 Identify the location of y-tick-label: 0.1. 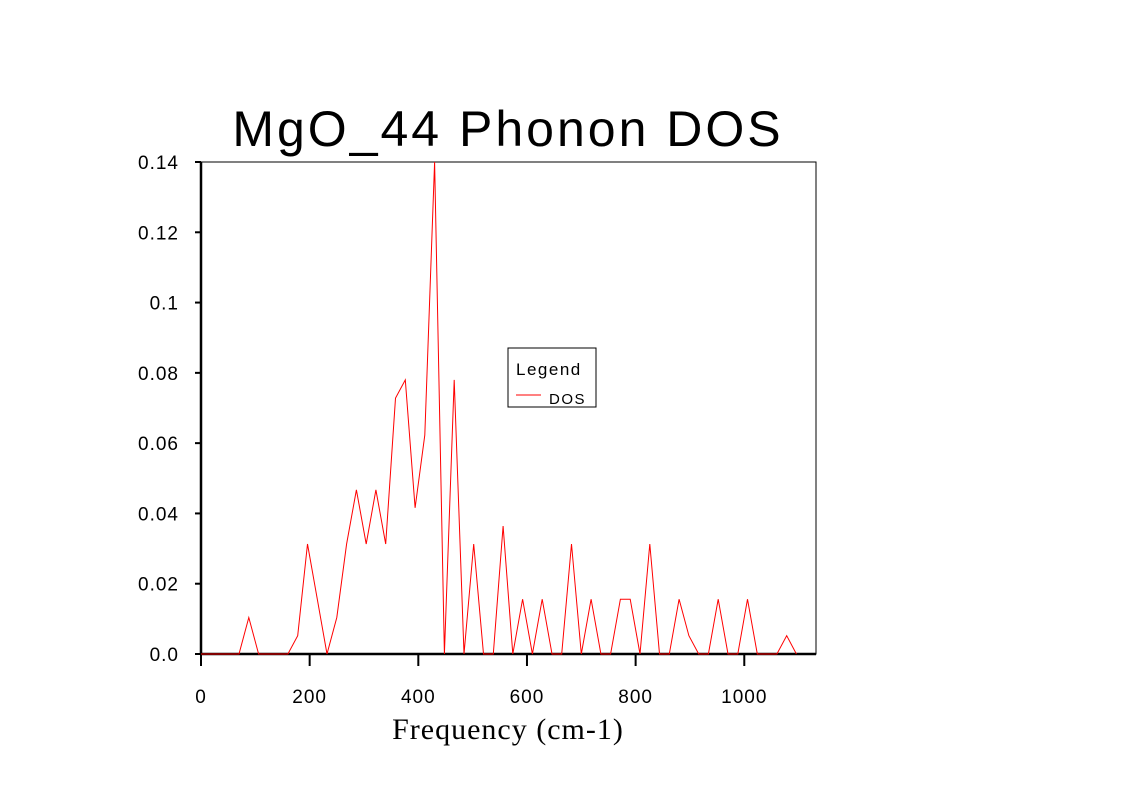
(164, 304).